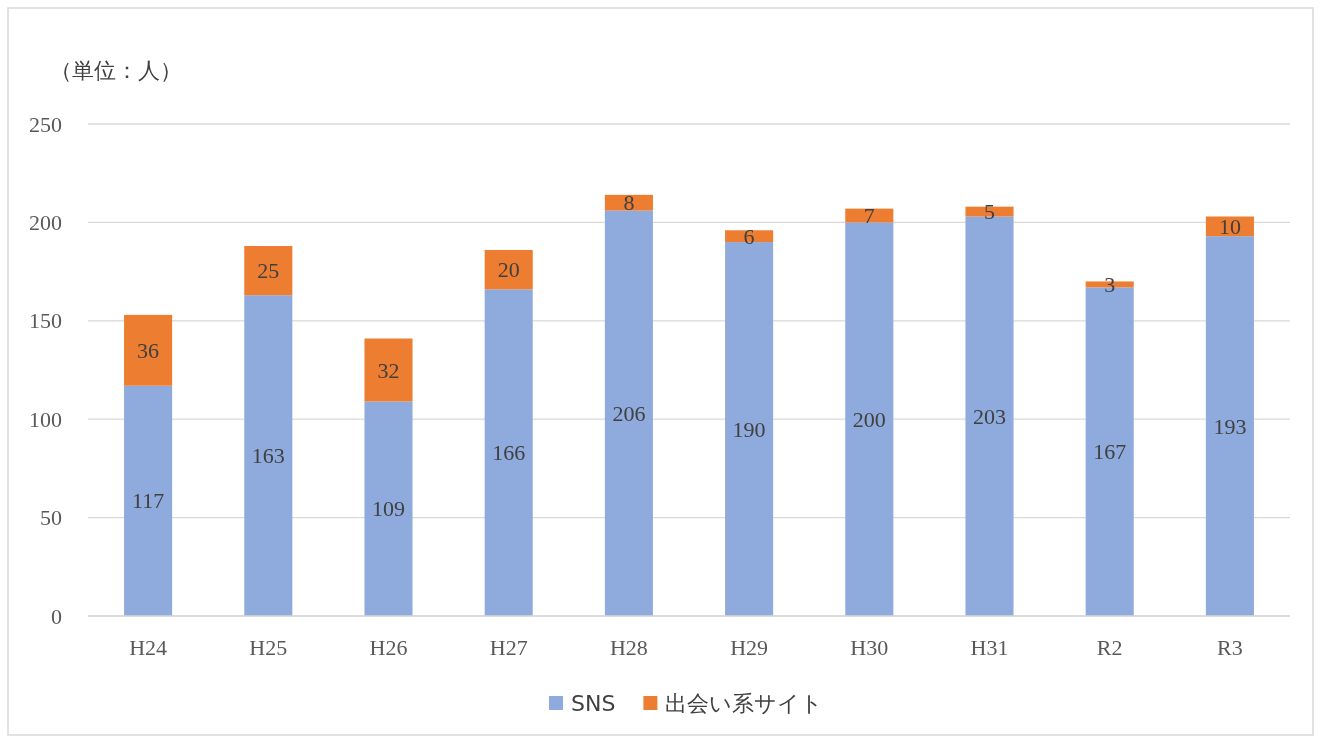  I want to click on data-label: 117, so click(148, 501).